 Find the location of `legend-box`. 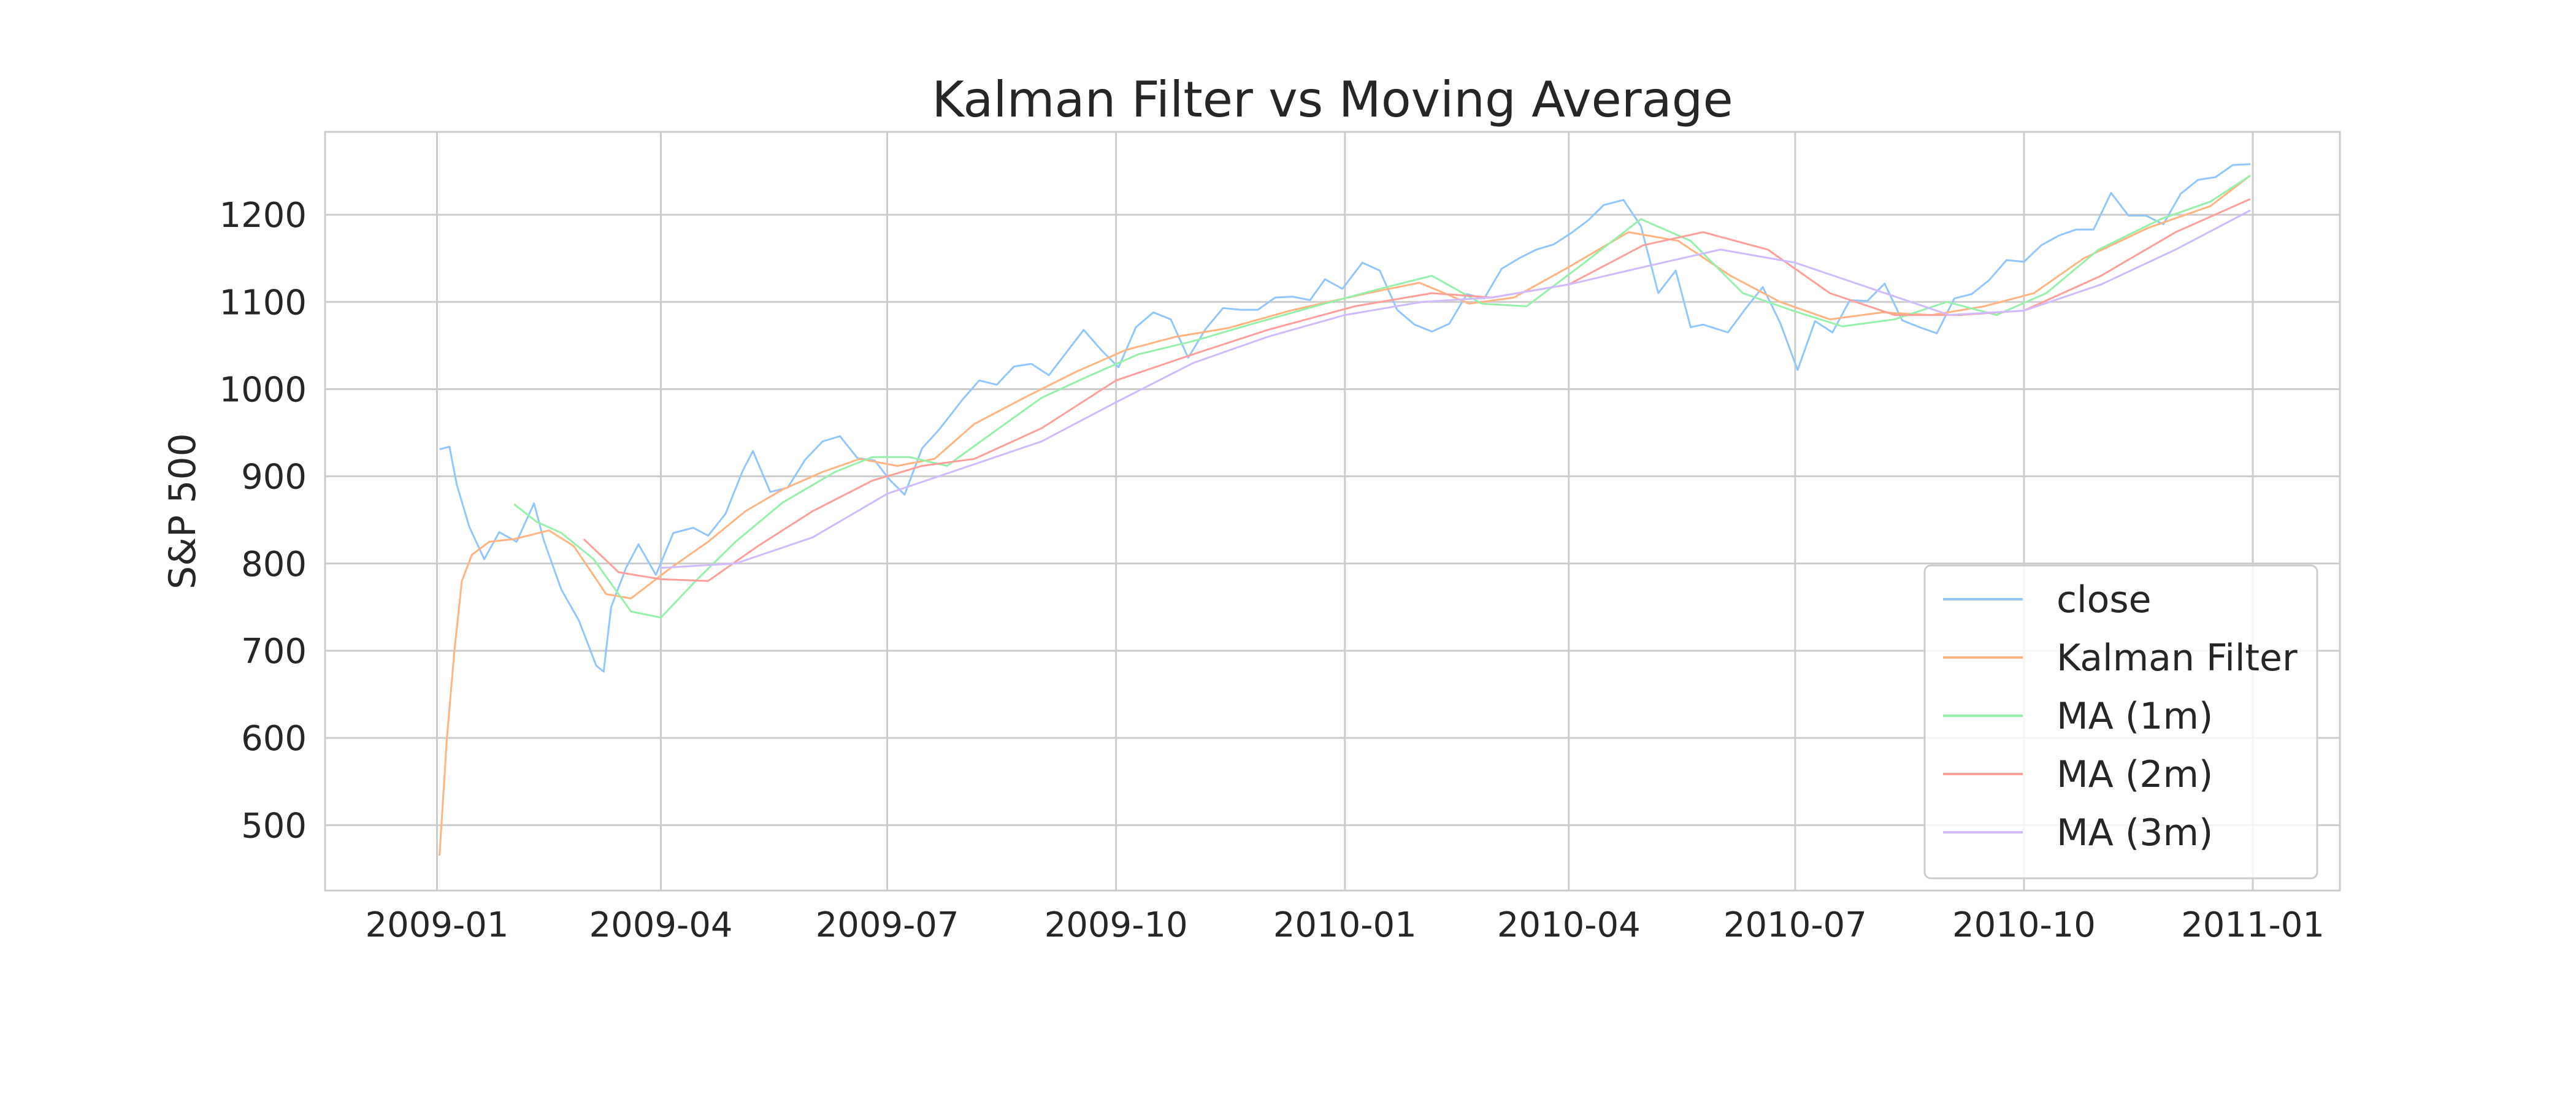

legend-box is located at coordinates (2120, 722).